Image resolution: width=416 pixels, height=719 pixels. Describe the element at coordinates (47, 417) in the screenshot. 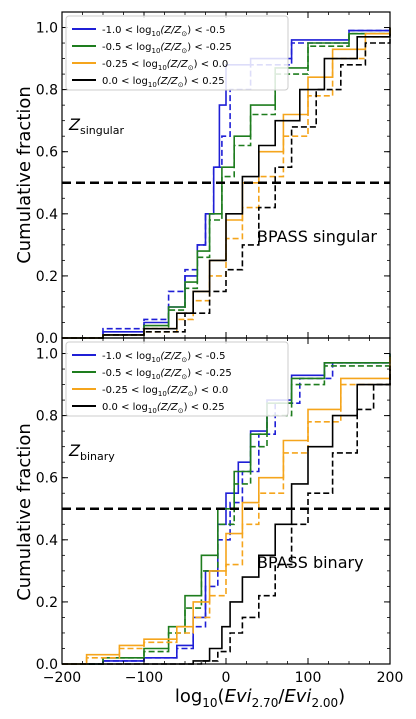

I see `bottom-ytick-label: 0.8` at that location.